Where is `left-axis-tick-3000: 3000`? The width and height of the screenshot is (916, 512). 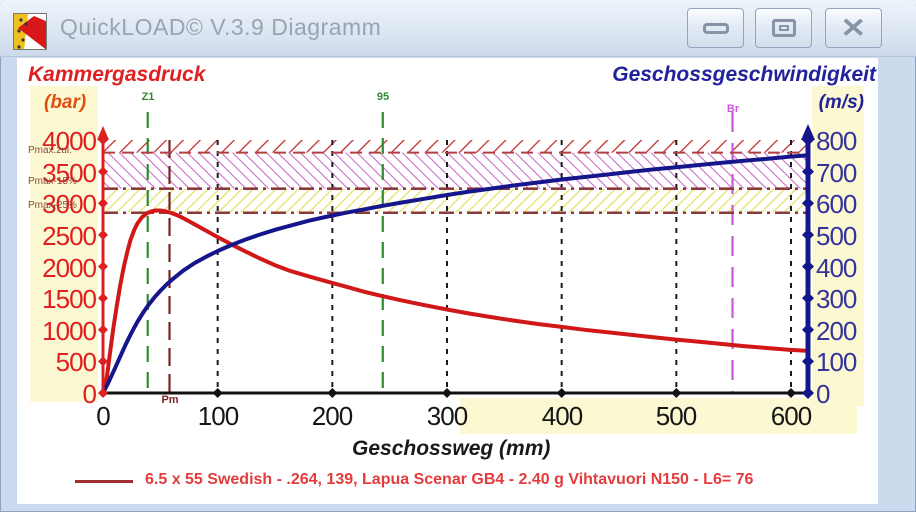
left-axis-tick-3000: 3000 is located at coordinates (69, 204).